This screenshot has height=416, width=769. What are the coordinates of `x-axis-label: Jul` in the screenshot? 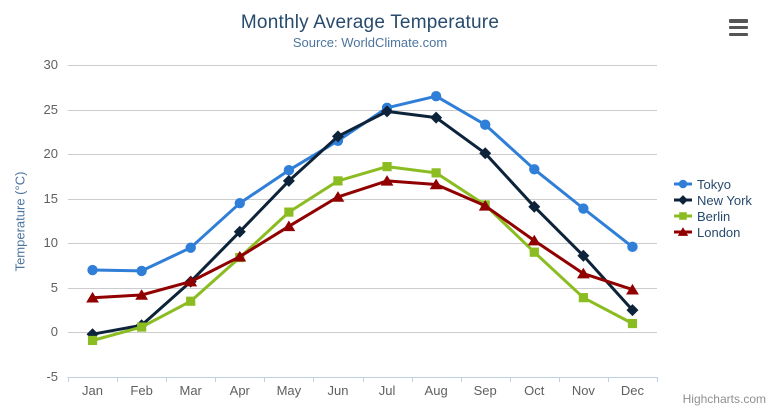 It's located at (387, 390).